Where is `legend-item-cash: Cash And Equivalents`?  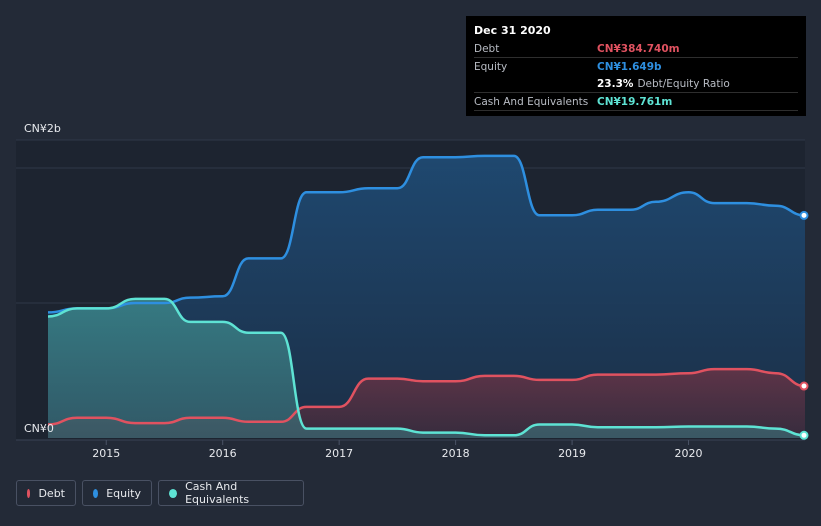 legend-item-cash: Cash And Equivalents is located at coordinates (231, 493).